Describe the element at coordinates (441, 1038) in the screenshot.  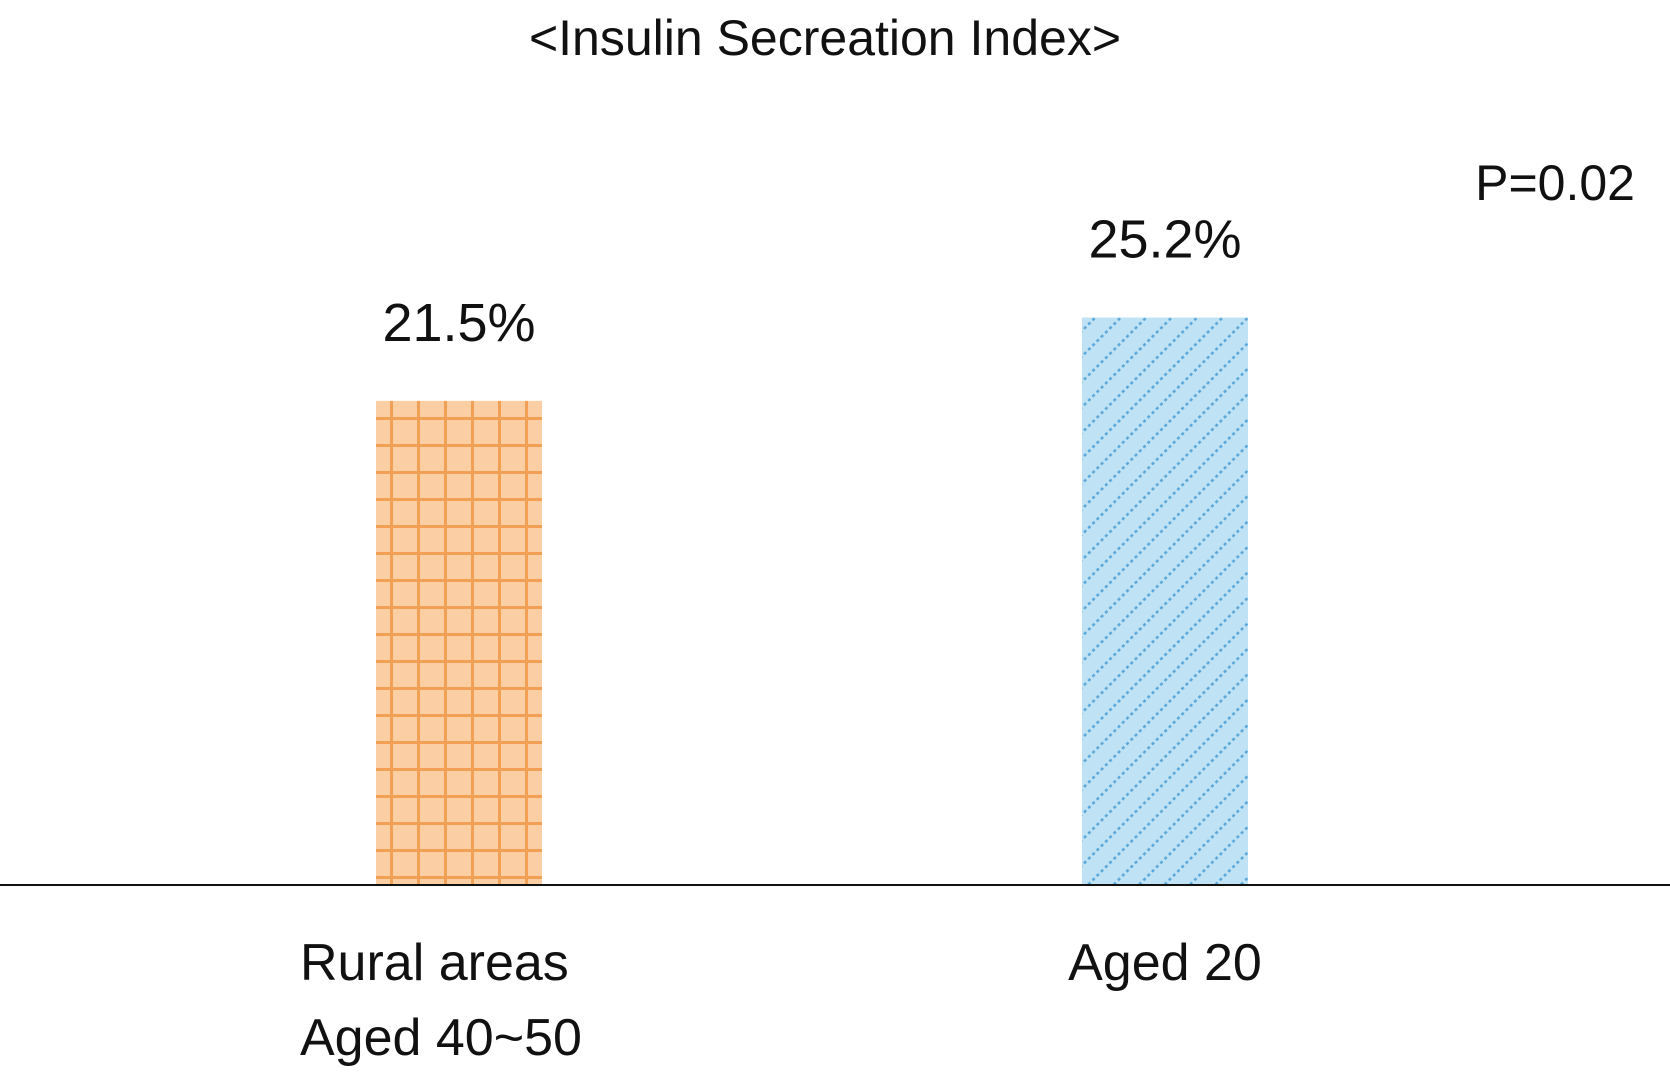
I see `category-label-1-line-2: Aged 40~50` at that location.